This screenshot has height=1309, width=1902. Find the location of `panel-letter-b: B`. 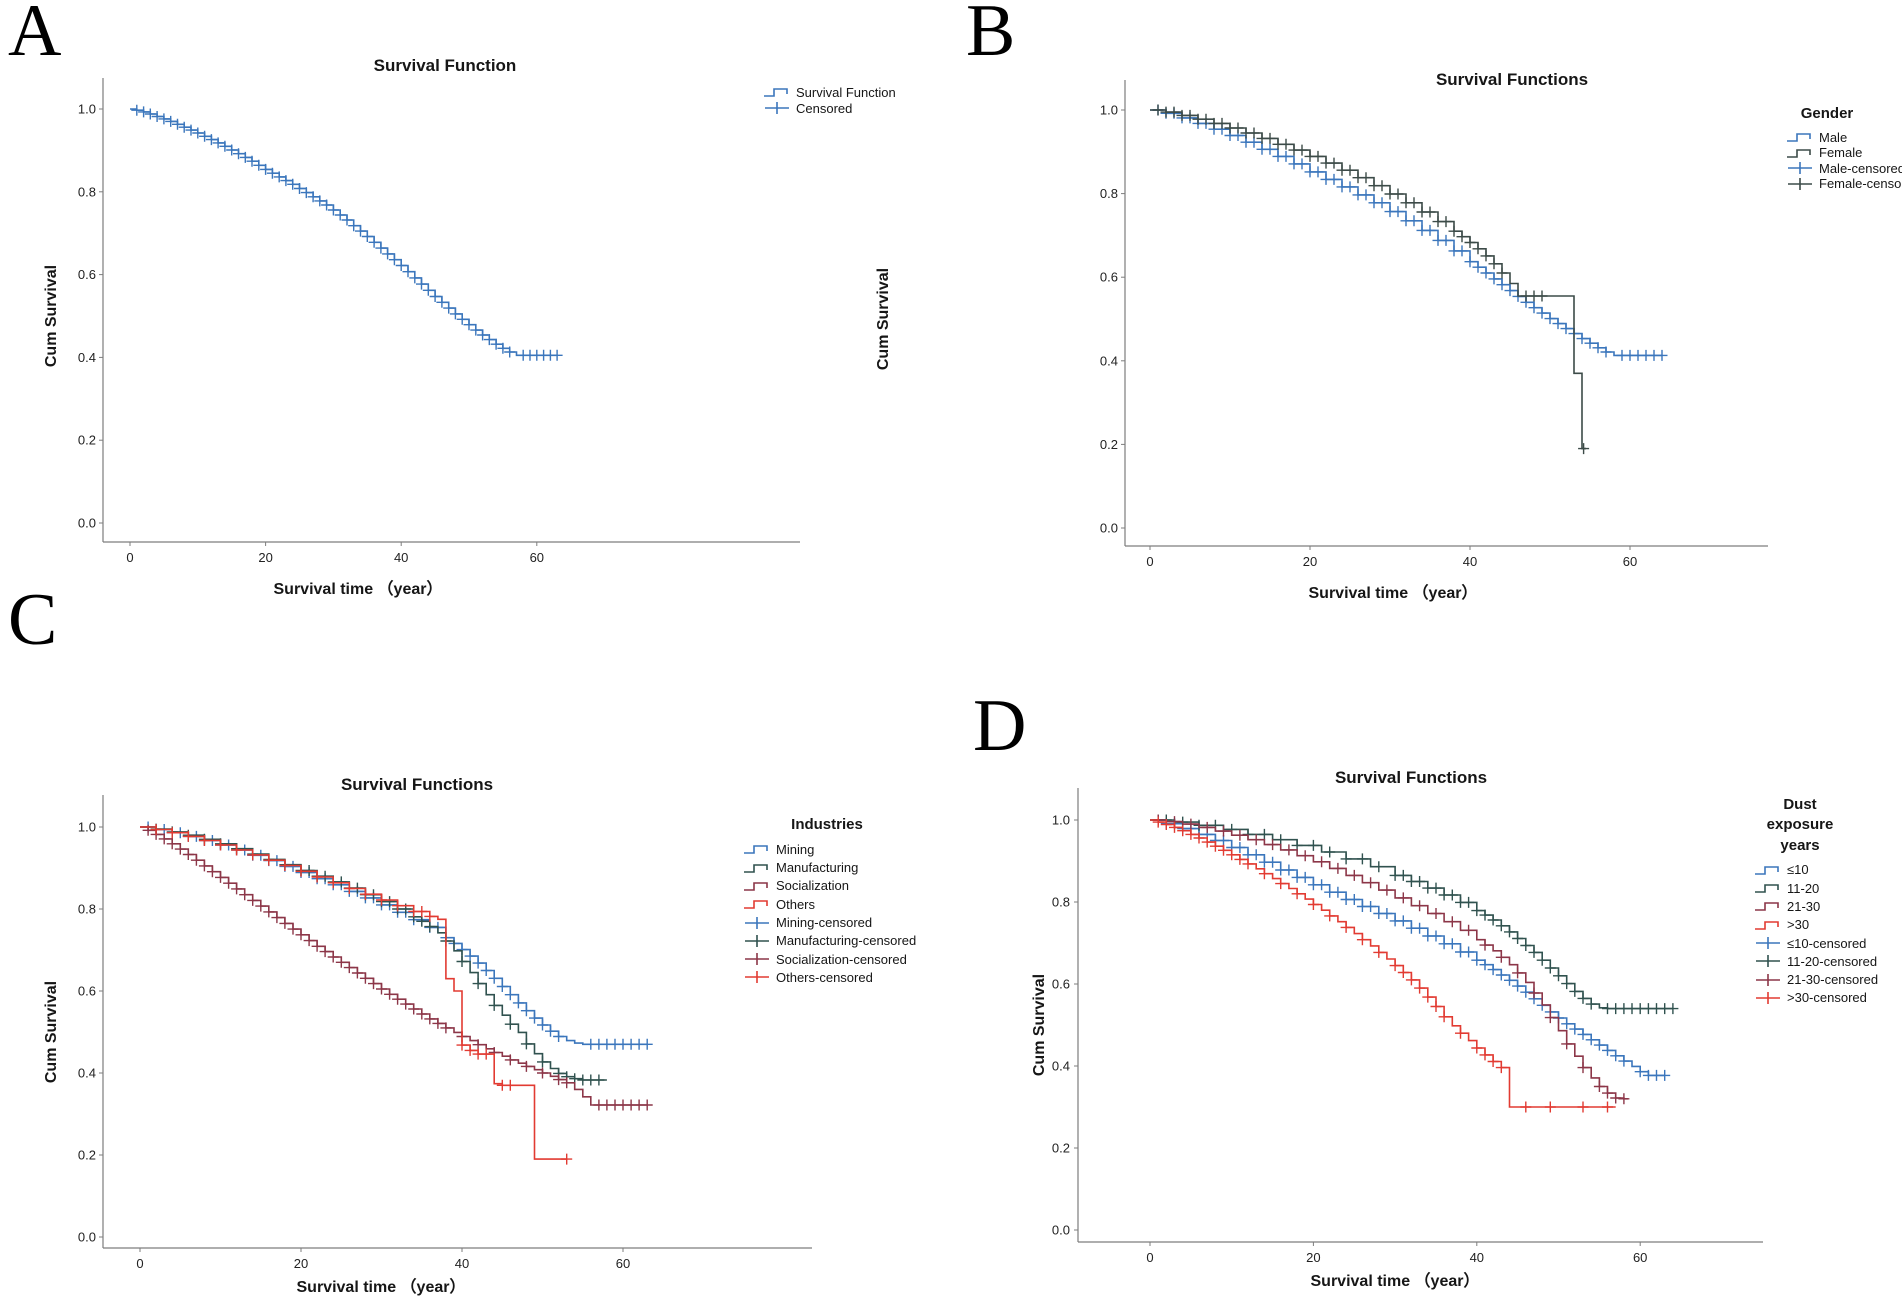

panel-letter-b: B is located at coordinates (991, 36).